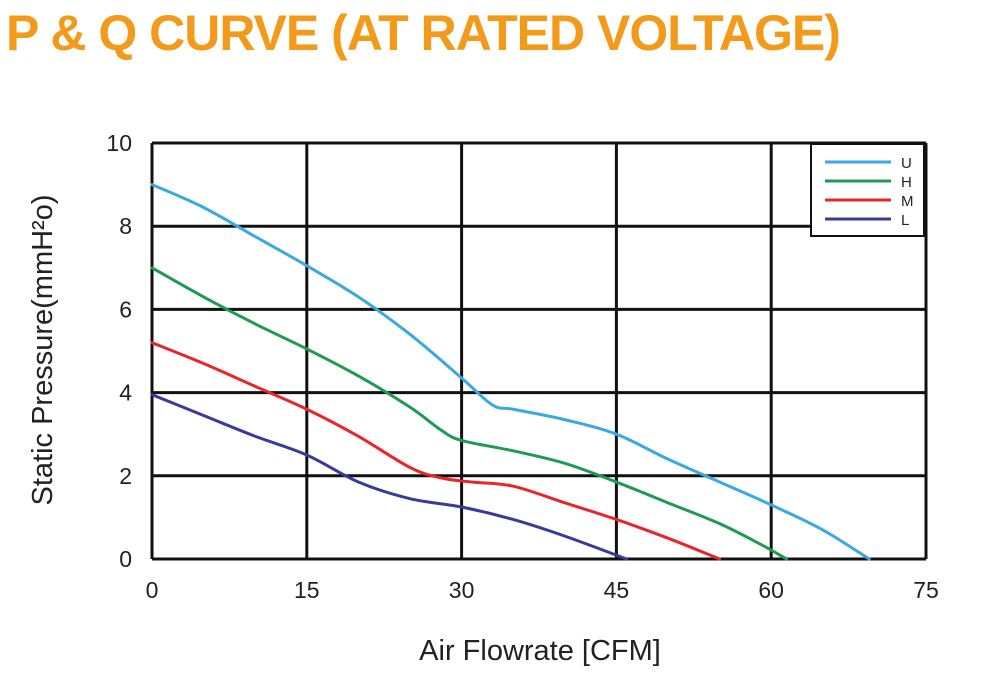  Describe the element at coordinates (125, 226) in the screenshot. I see `y-tick-label: 8` at that location.